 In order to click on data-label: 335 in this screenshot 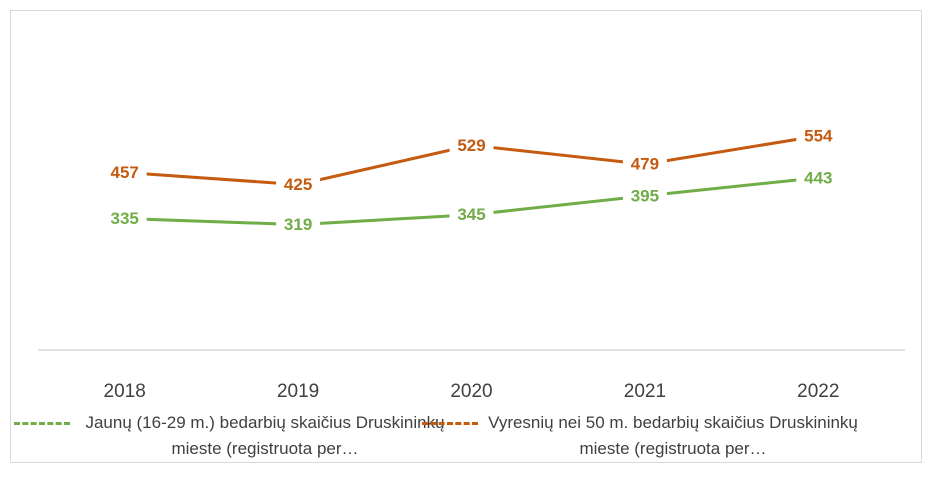, I will do `click(125, 218)`.